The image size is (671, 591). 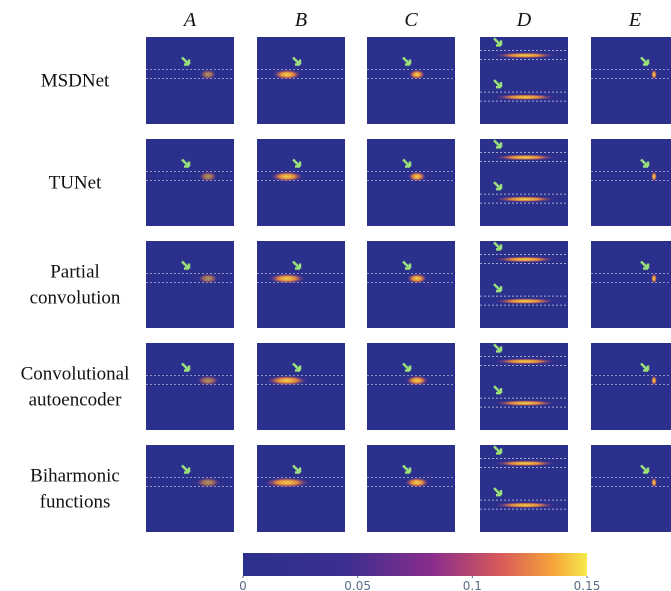 What do you see at coordinates (243, 585) in the screenshot?
I see `colorbar-tick-label: 0` at bounding box center [243, 585].